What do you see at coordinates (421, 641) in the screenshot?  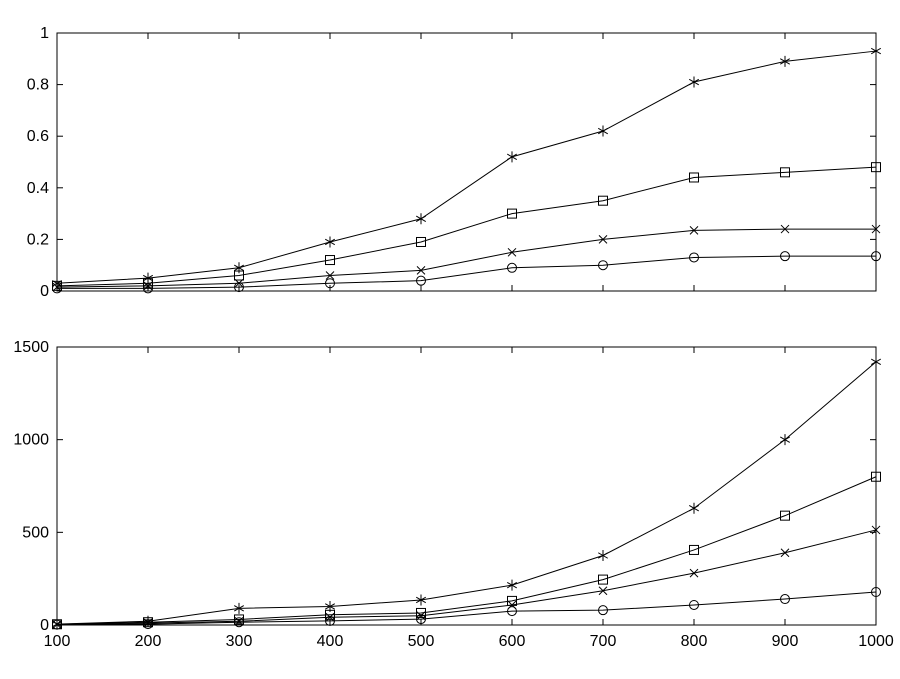 I see `x-tick-label: 500` at bounding box center [421, 641].